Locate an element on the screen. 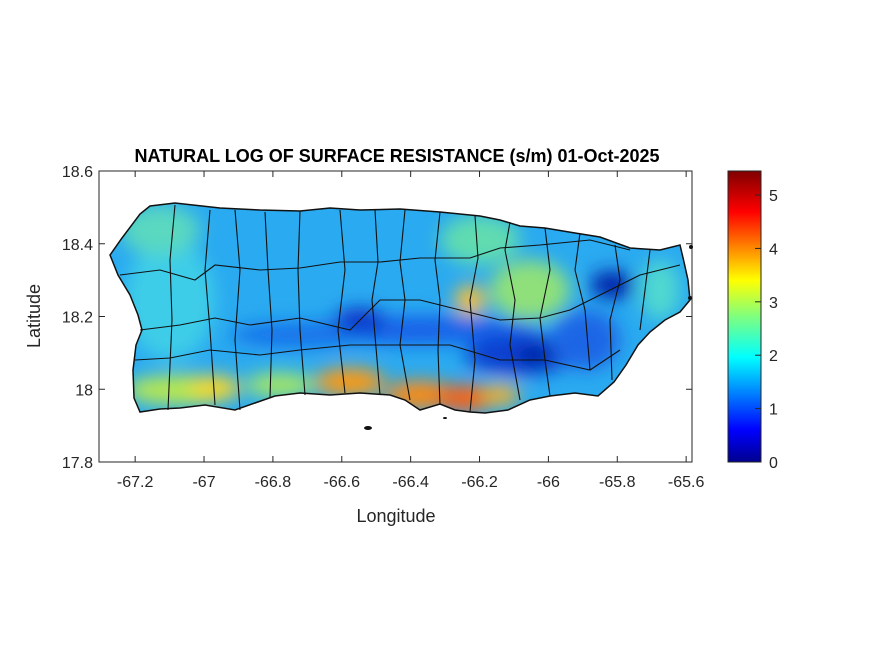  colorbar-tick-label: 5 is located at coordinates (773, 196).